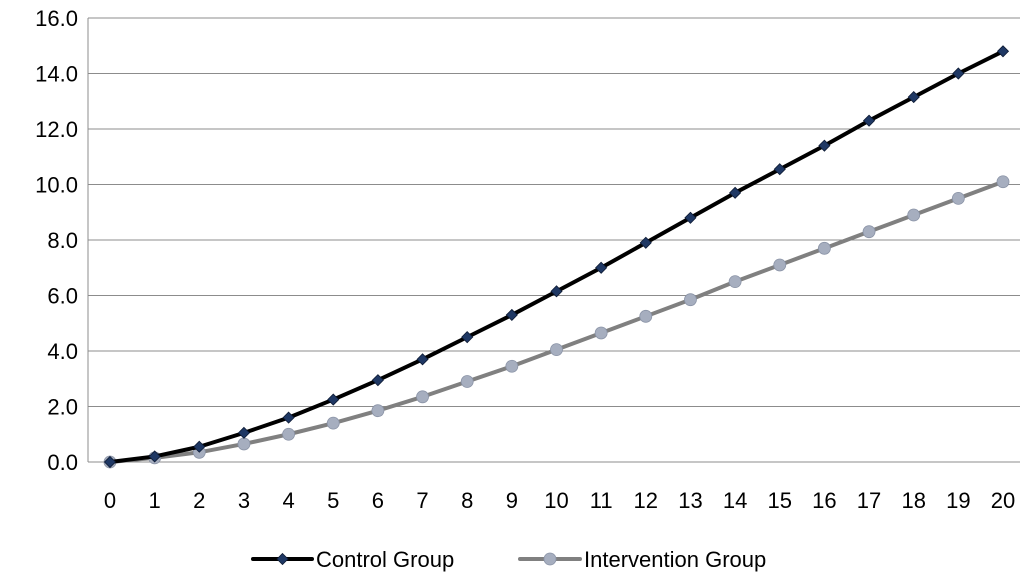 The image size is (1020, 579). What do you see at coordinates (601, 500) in the screenshot?
I see `x-tick-label: 11` at bounding box center [601, 500].